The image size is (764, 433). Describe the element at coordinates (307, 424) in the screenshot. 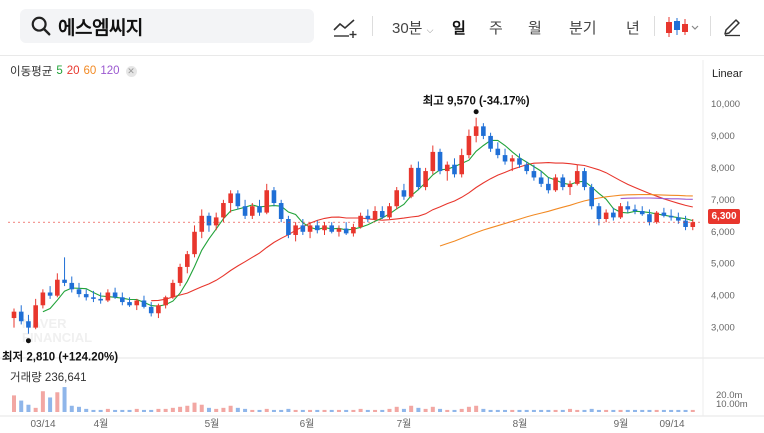

I see `x-tick-label: 6월` at that location.